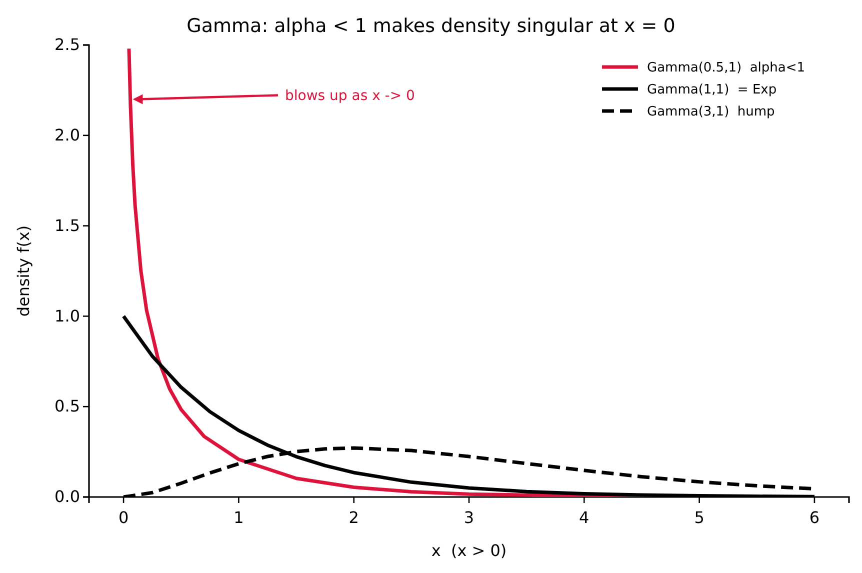  I want to click on legend-label: Gamma(1,1) = Exp, so click(712, 90).